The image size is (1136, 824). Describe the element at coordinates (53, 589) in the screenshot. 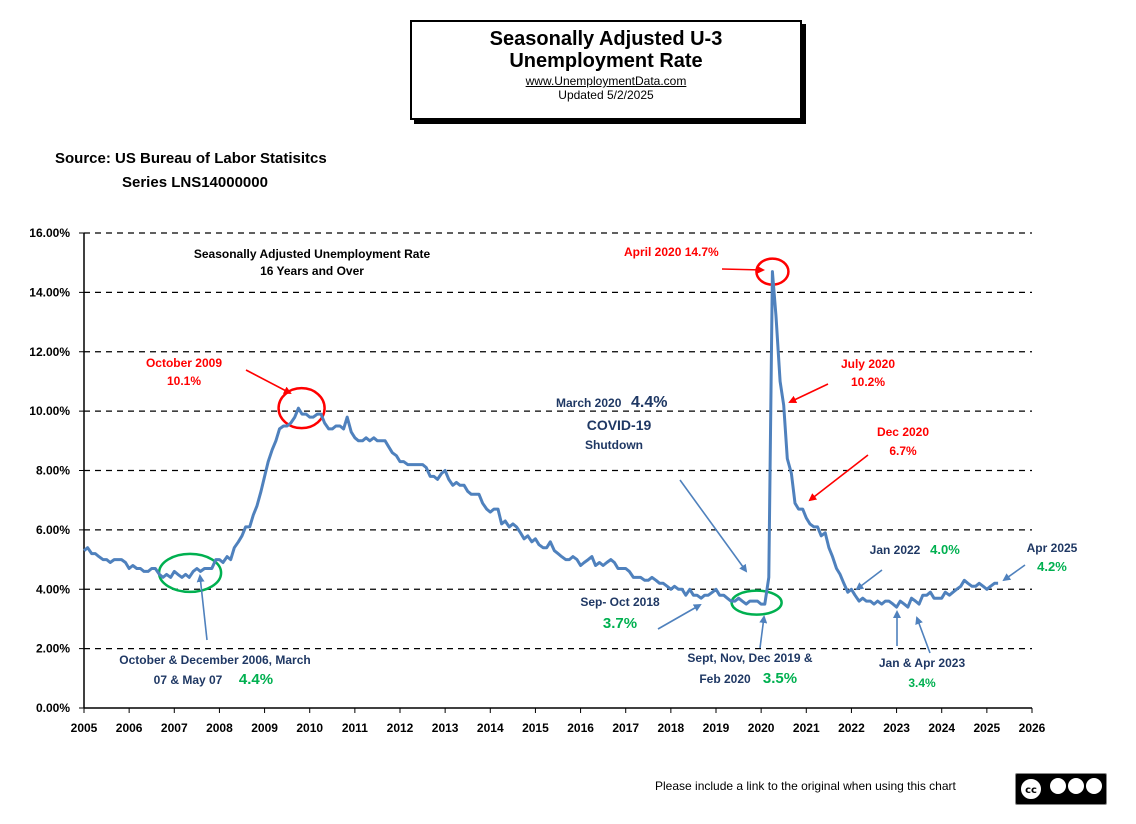

I see `y-tick-label: 4.00%` at that location.